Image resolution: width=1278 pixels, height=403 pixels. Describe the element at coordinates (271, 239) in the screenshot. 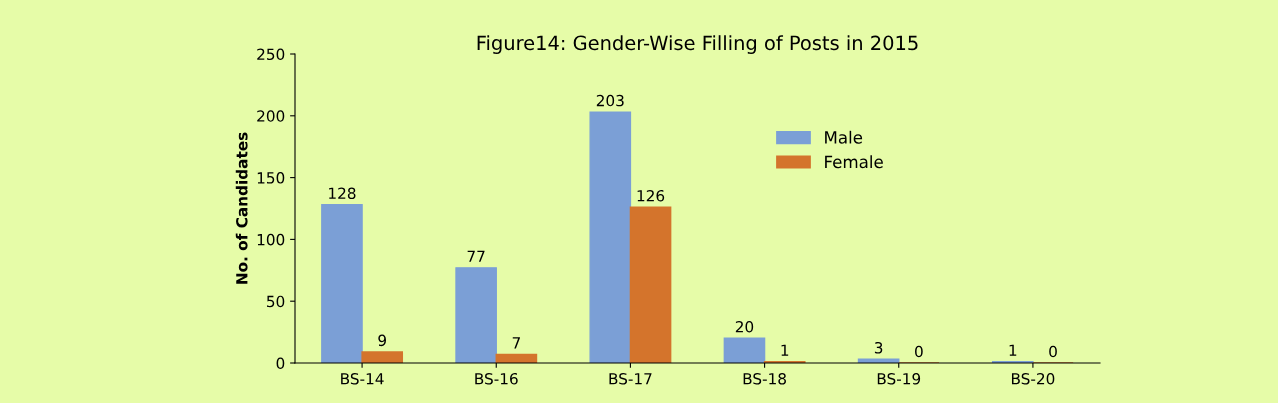

I see `y-tick-label: 100` at that location.